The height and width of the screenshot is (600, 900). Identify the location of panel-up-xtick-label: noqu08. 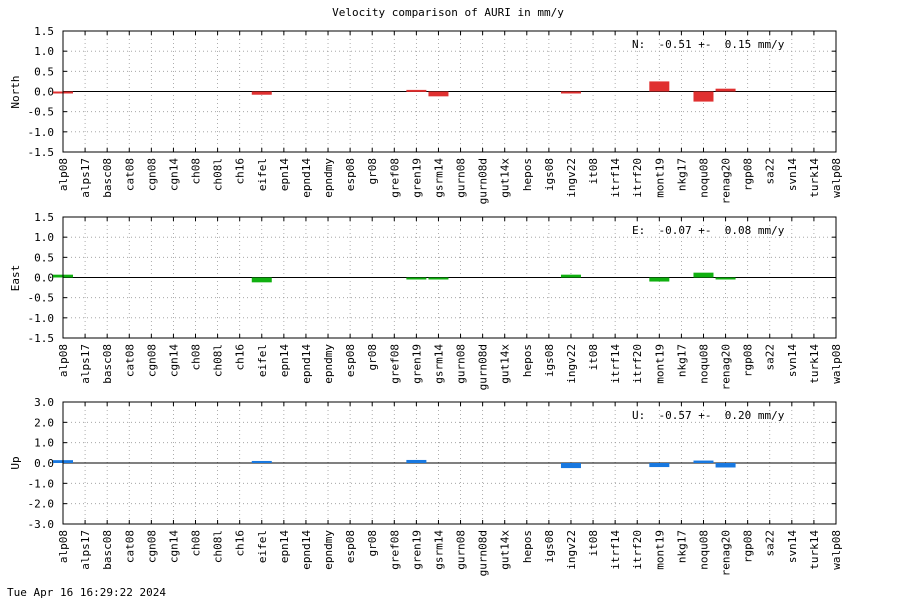
(703, 550).